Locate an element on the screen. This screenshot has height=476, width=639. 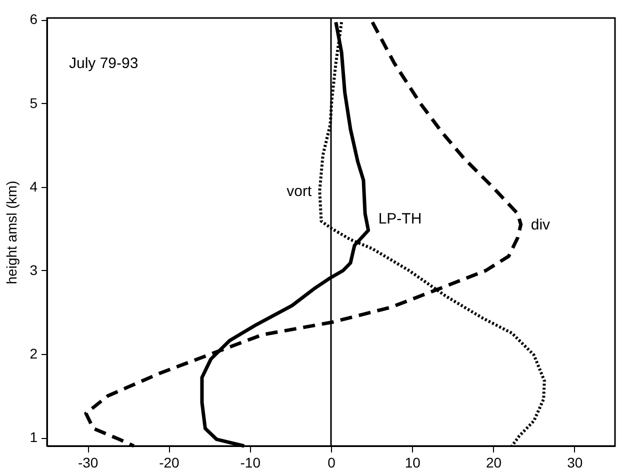
x-tick-label: -20 is located at coordinates (169, 462).